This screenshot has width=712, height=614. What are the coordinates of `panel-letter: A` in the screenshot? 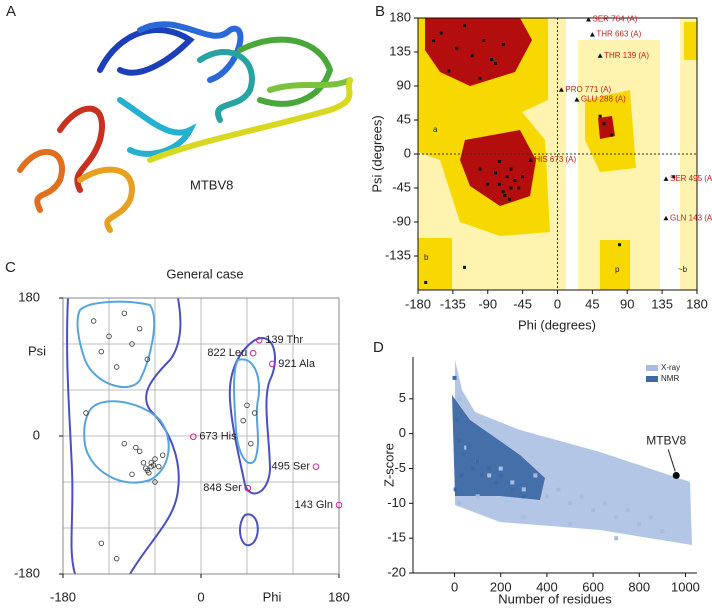 It's located at (11, 11).